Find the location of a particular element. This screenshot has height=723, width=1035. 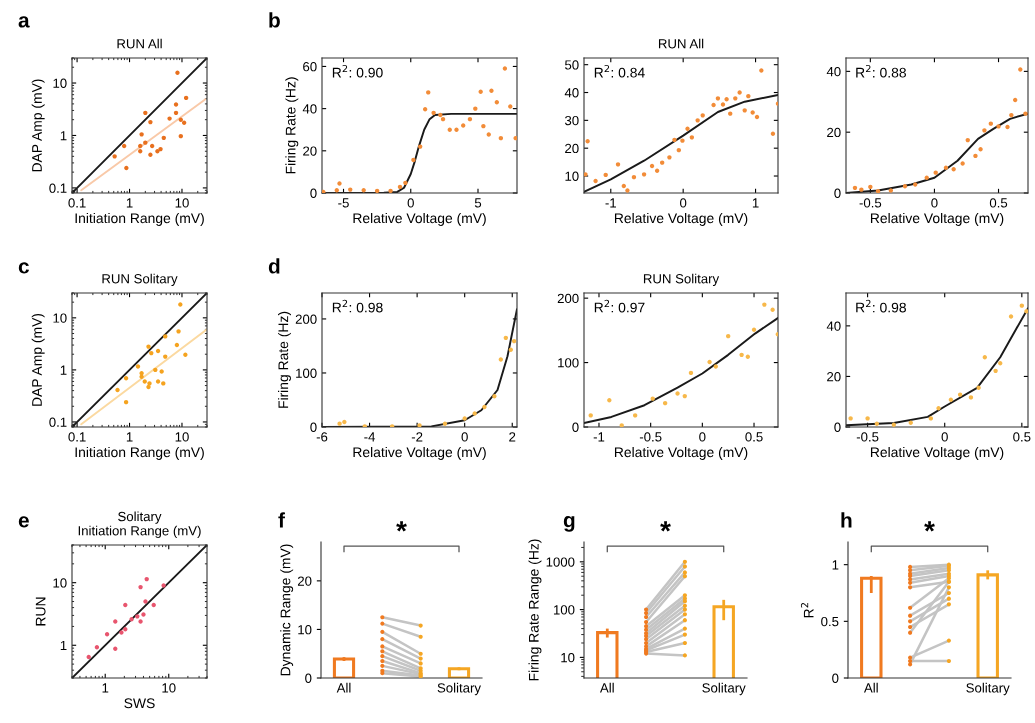

x-tick-label: -2 is located at coordinates (417, 437).